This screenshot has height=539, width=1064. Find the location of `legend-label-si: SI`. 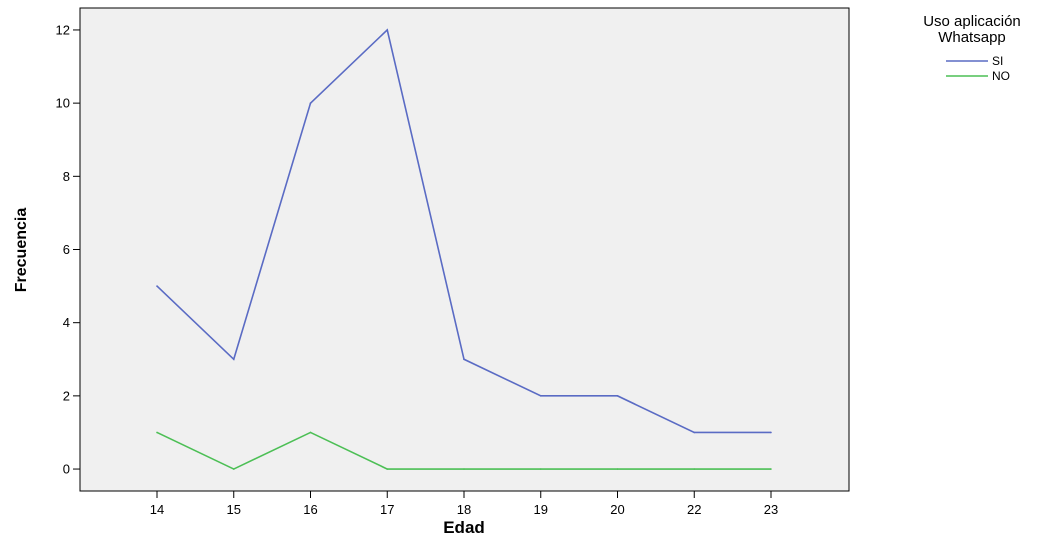

legend-label-si: SI is located at coordinates (997, 61).